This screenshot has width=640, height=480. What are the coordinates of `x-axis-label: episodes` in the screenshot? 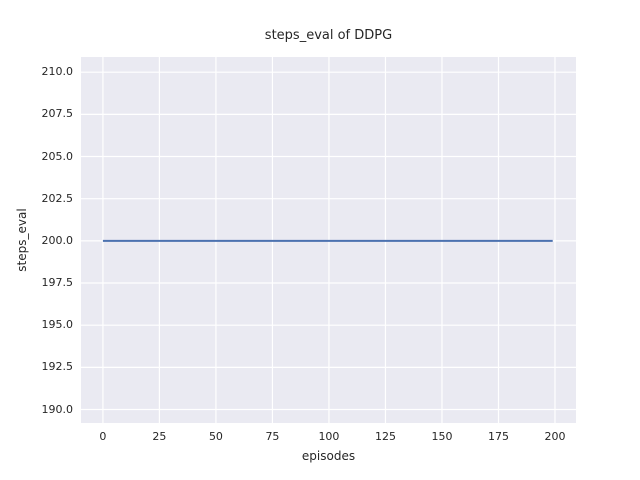 It's located at (328, 456).